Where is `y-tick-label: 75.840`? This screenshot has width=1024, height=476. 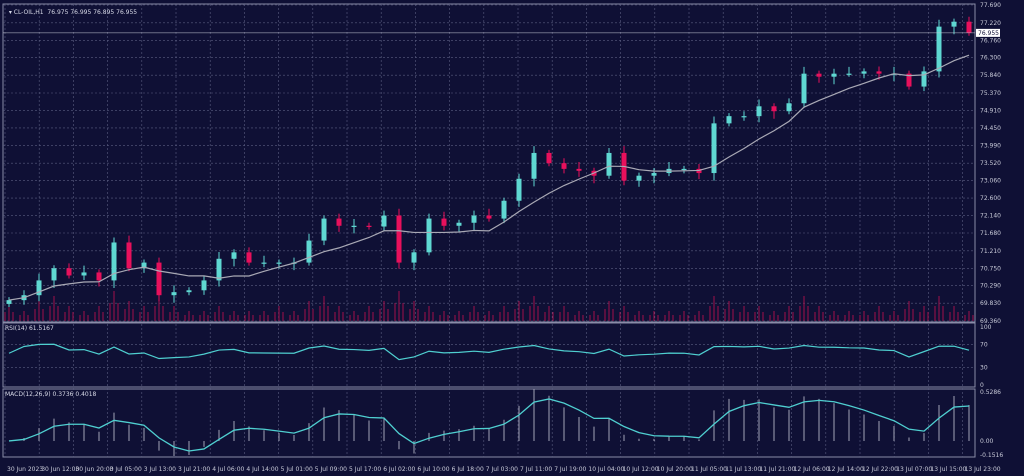
y-tick-label: 75.840 is located at coordinates (990, 75).